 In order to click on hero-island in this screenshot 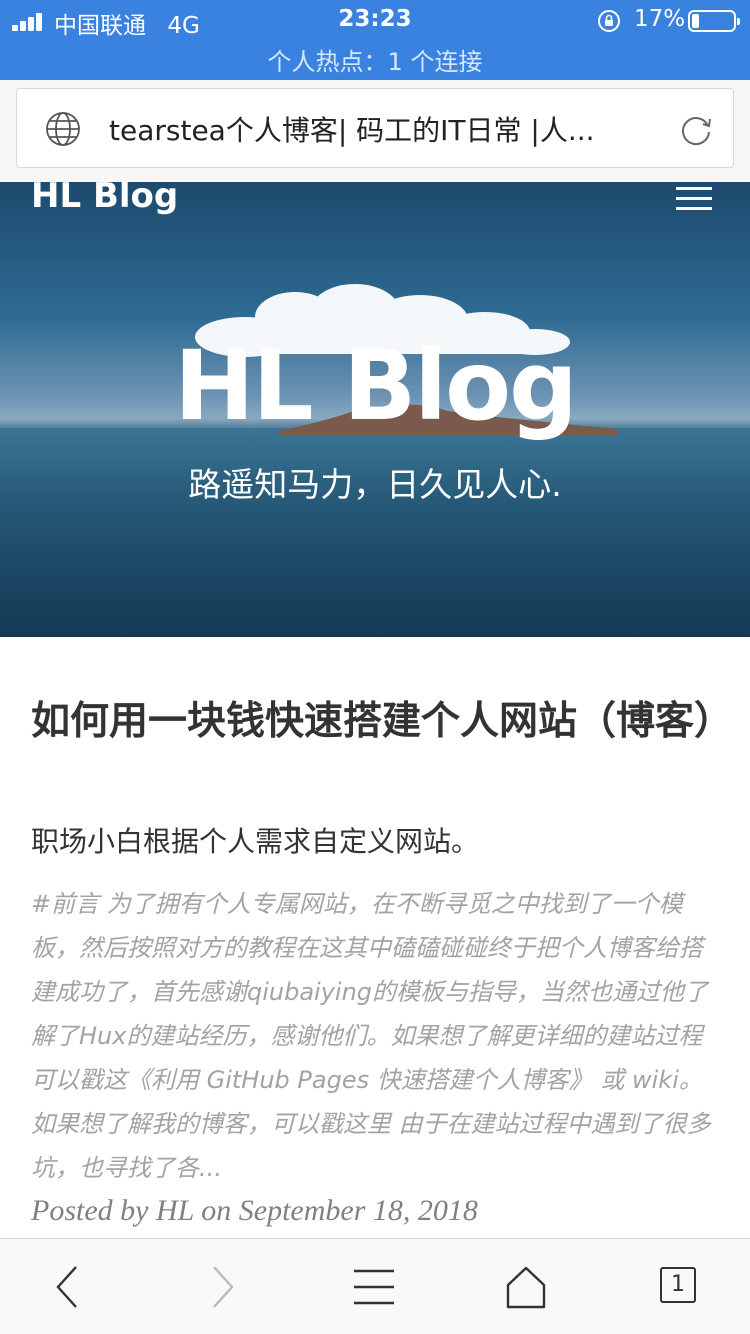, I will do `click(448, 419)`.